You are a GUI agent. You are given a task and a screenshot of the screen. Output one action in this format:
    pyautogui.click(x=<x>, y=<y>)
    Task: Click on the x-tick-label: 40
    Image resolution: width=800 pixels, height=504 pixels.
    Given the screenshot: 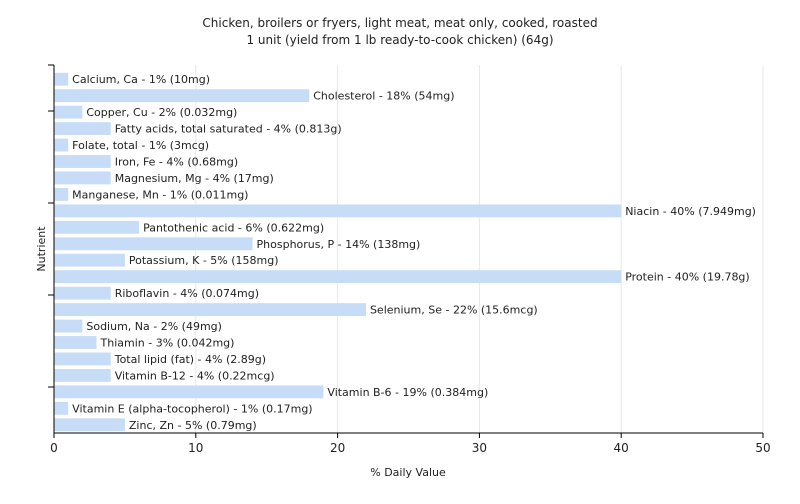 What is the action you would take?
    pyautogui.click(x=621, y=448)
    